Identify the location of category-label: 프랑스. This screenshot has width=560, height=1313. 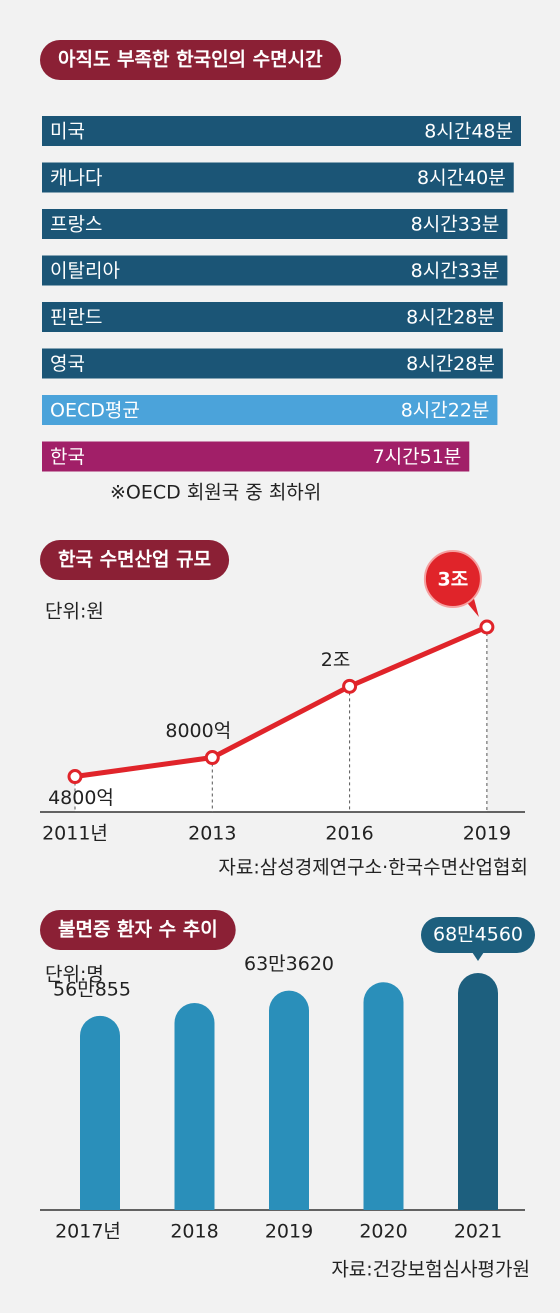
(76, 225).